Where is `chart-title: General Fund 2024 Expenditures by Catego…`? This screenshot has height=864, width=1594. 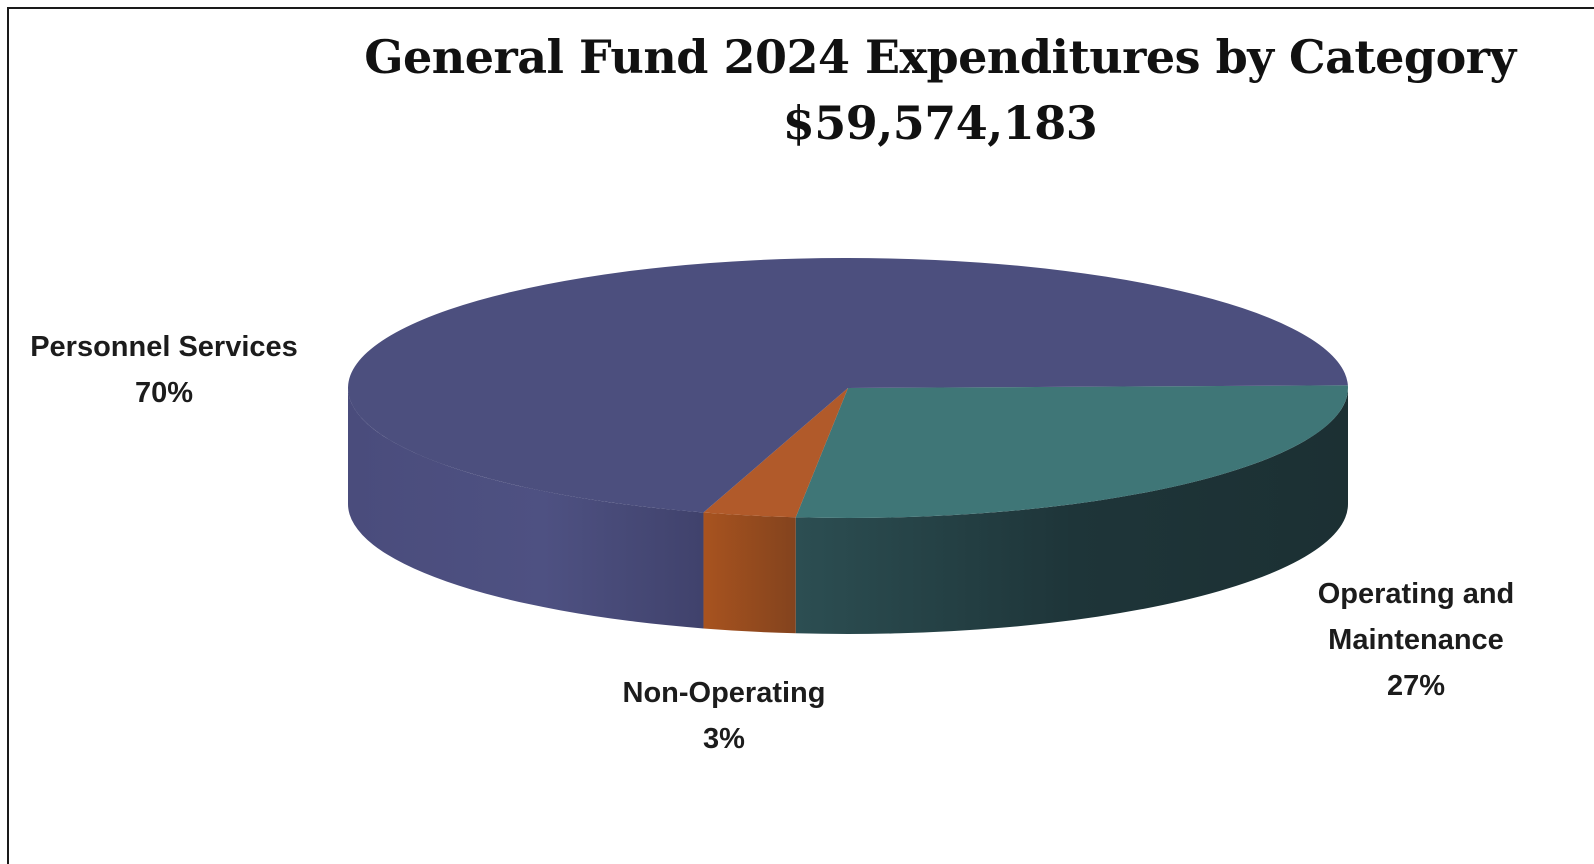 chart-title: General Fund 2024 Expenditures by Catego… is located at coordinates (940, 57).